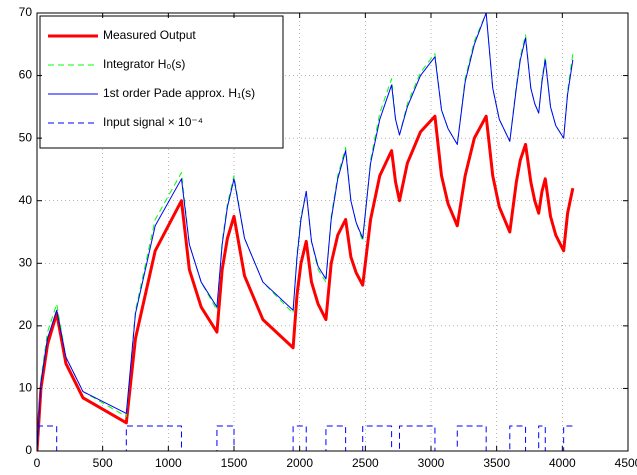 The height and width of the screenshot is (475, 637). Describe the element at coordinates (305, 438) in the screenshot. I see `series-line` at that location.